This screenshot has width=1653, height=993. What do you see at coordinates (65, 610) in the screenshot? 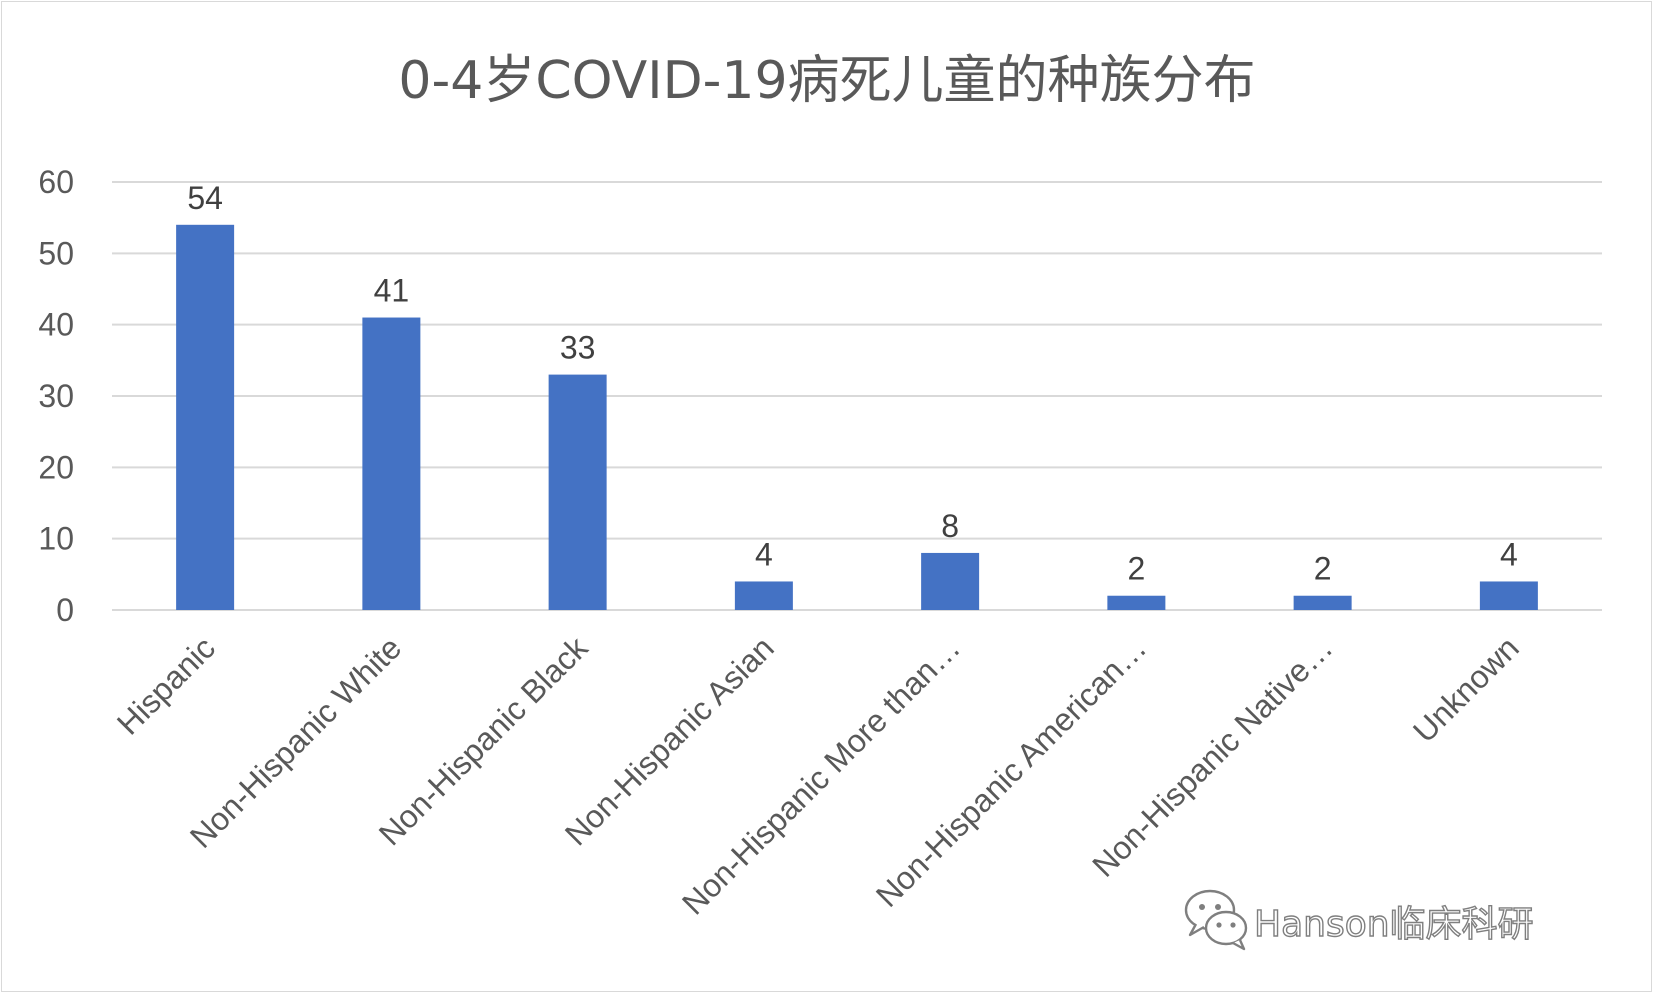
I see `y-tick-label: 0` at bounding box center [65, 610].